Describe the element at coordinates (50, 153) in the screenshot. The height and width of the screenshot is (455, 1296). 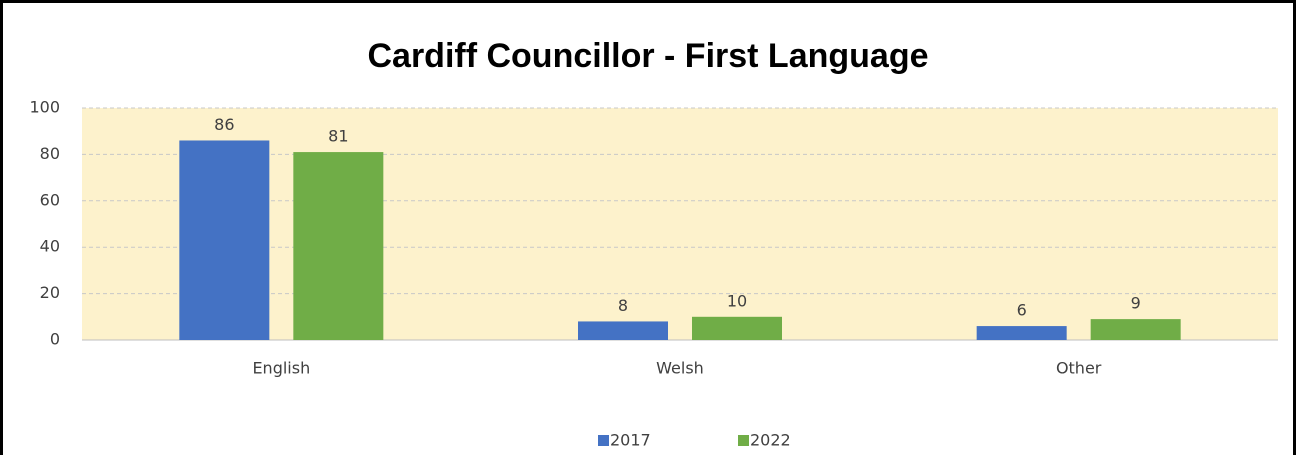
I see `y-tick-label: 80` at that location.